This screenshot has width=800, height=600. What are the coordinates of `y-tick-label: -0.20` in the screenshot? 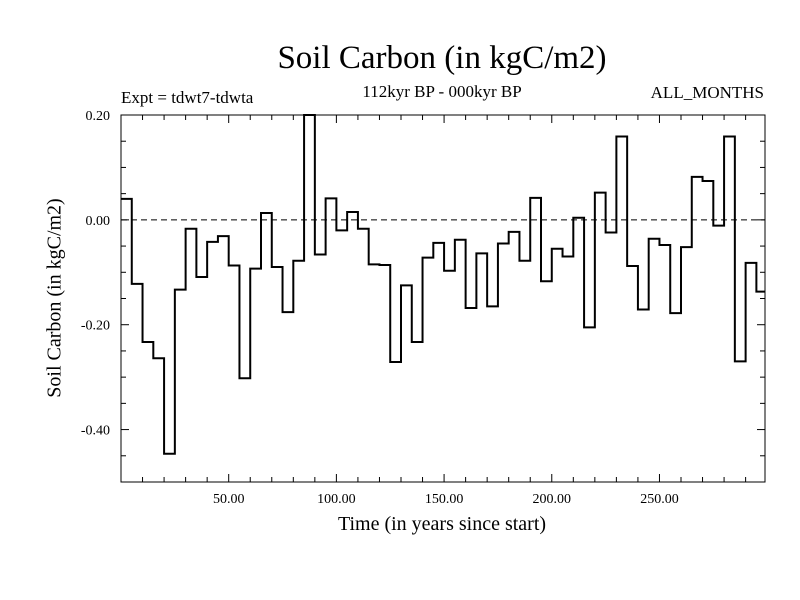 It's located at (95, 326).